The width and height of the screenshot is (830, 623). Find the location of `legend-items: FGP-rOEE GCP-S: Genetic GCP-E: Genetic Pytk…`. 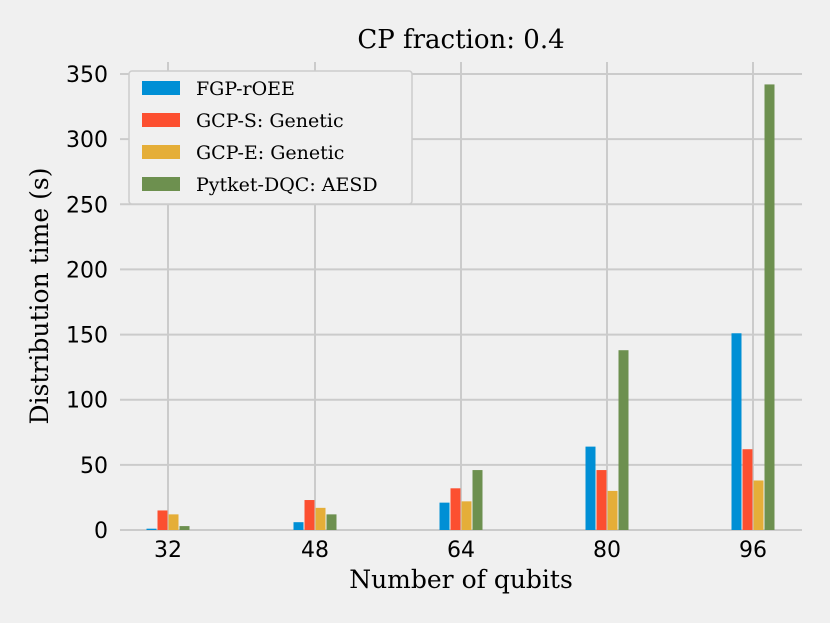

legend-items: FGP-rOEE GCP-S: Genetic GCP-E: Genetic Pytk… is located at coordinates (260, 137).